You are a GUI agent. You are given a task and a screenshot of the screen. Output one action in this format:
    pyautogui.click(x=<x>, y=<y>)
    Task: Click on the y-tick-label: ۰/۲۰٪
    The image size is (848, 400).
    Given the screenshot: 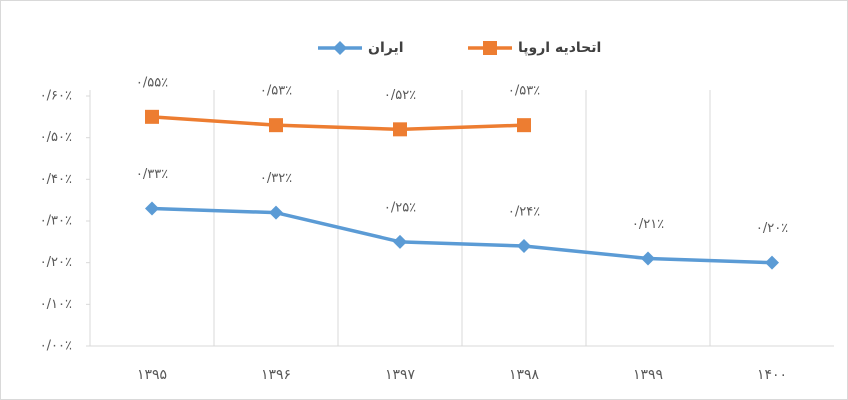 What is the action you would take?
    pyautogui.click(x=56, y=262)
    